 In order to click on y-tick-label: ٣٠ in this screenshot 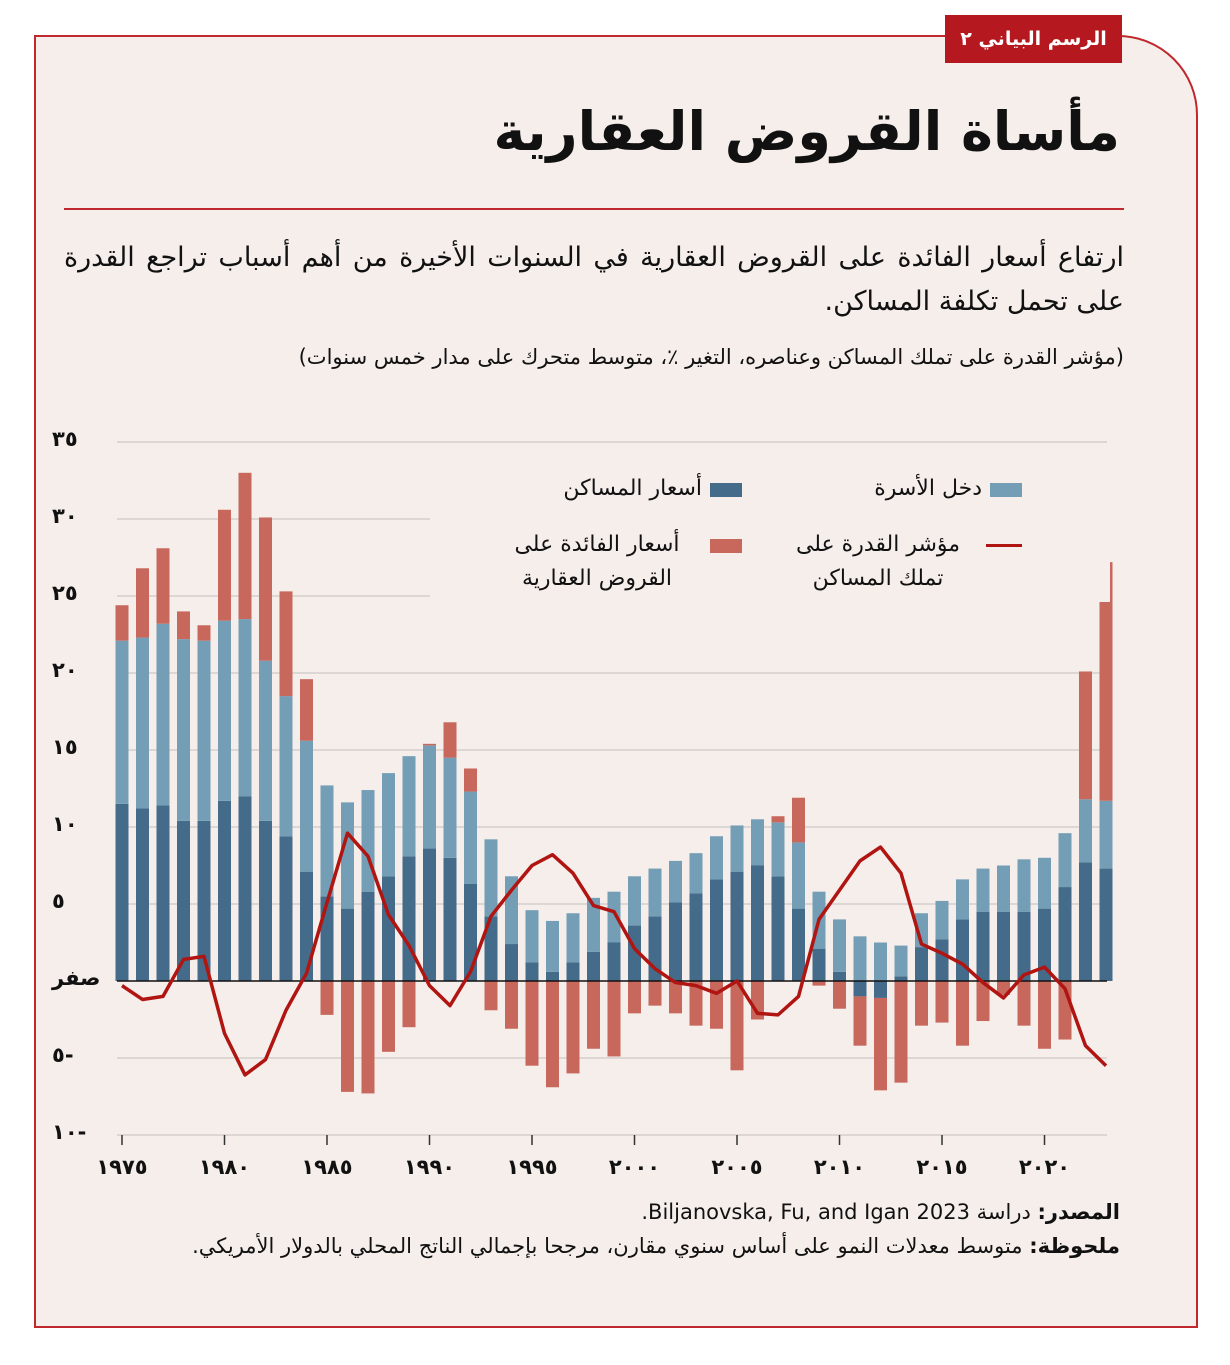, I will do `click(65, 516)`.